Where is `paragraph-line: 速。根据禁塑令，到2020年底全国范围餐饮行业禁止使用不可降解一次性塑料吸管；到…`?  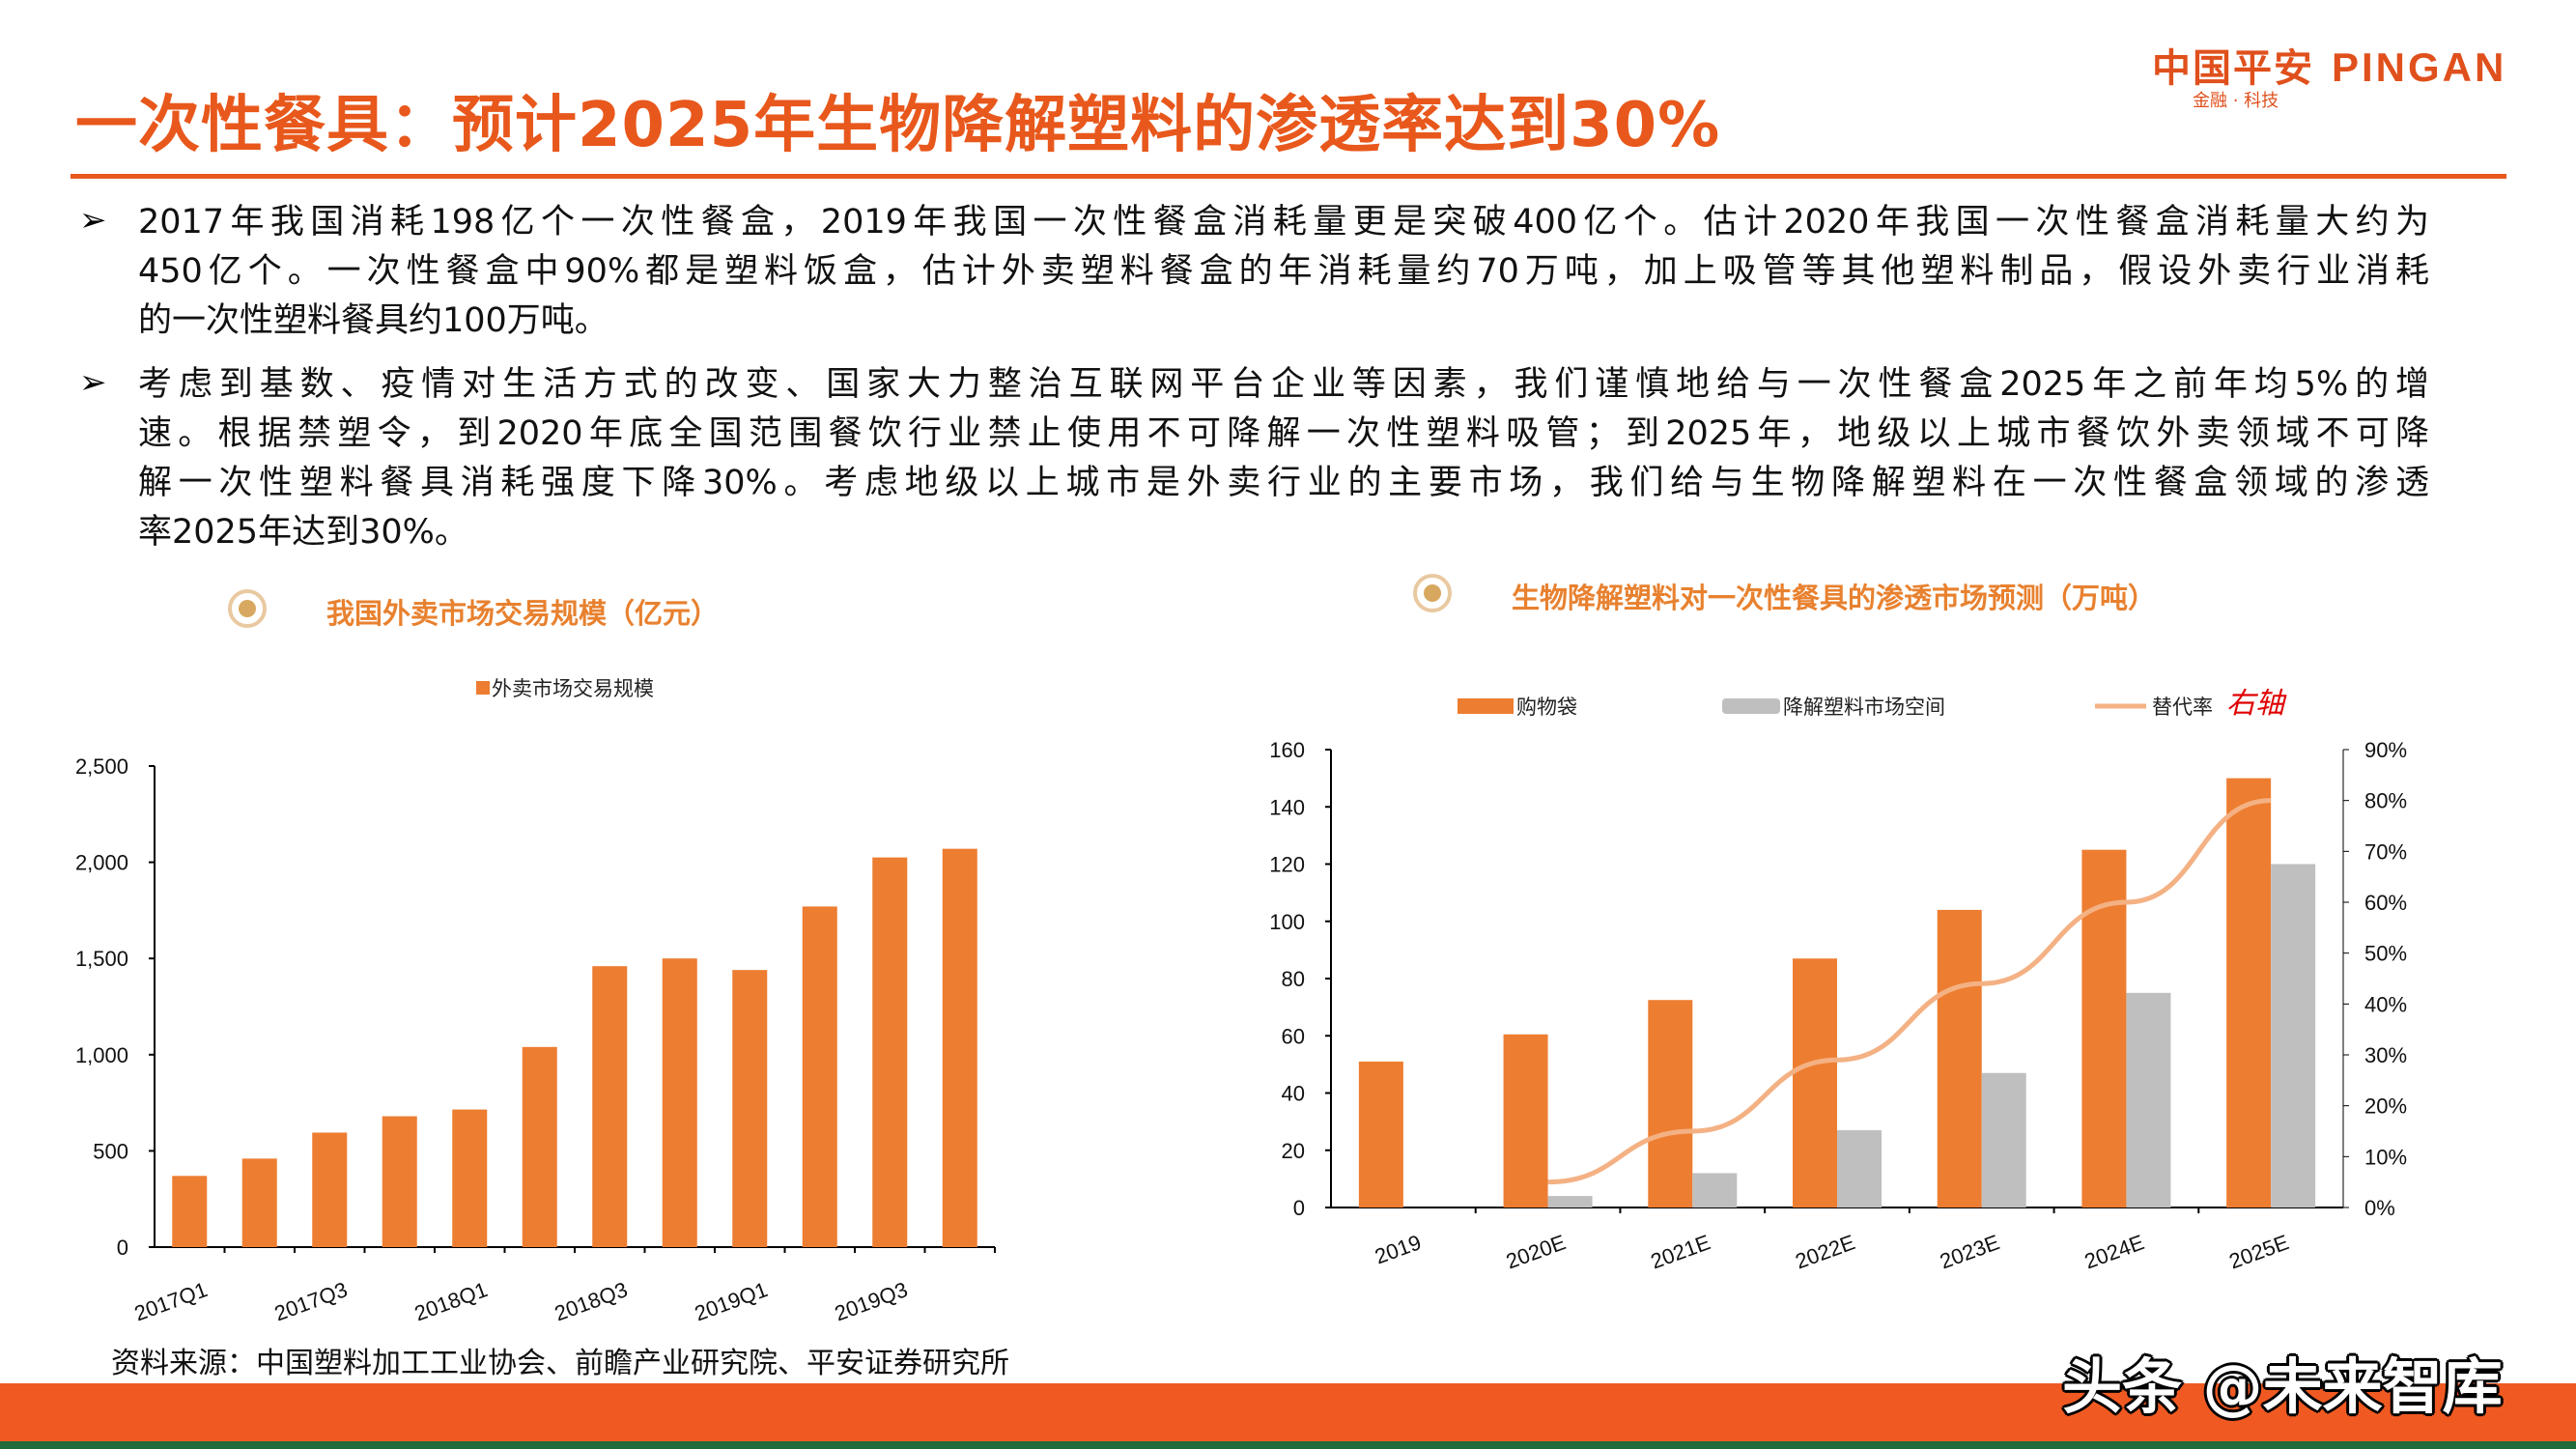 paragraph-line: 速。根据禁塑令，到2020年底全国范围餐饮行业禁止使用不可降解一次性塑料吸管；到… is located at coordinates (1283, 433).